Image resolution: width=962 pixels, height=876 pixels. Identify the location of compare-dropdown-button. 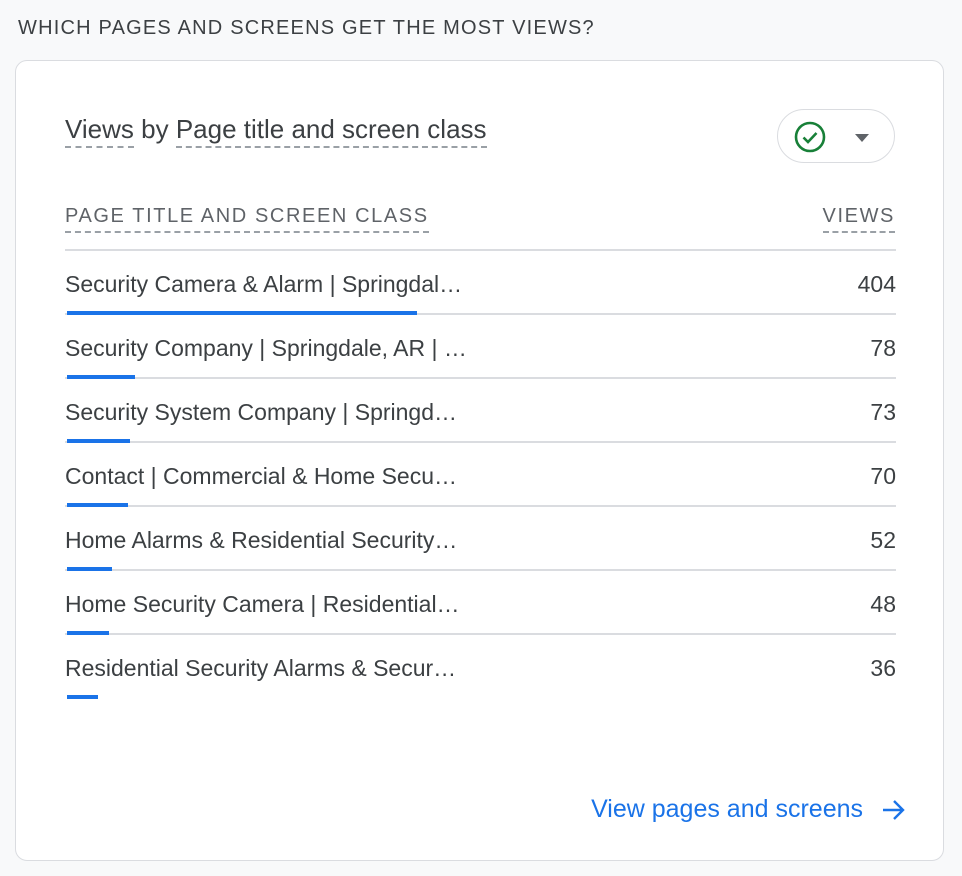
(836, 136).